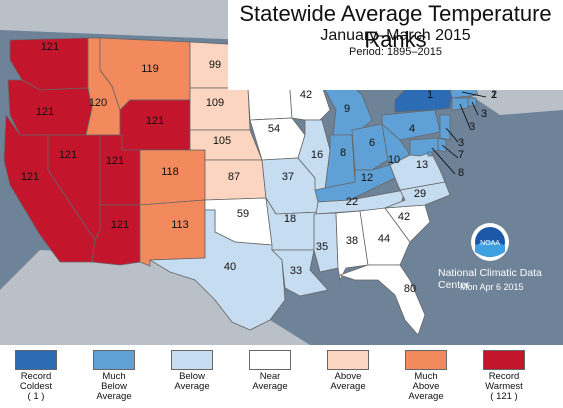 Image resolution: width=563 pixels, height=408 pixels. What do you see at coordinates (288, 177) in the screenshot?
I see `rank-label-mo: 37` at bounding box center [288, 177].